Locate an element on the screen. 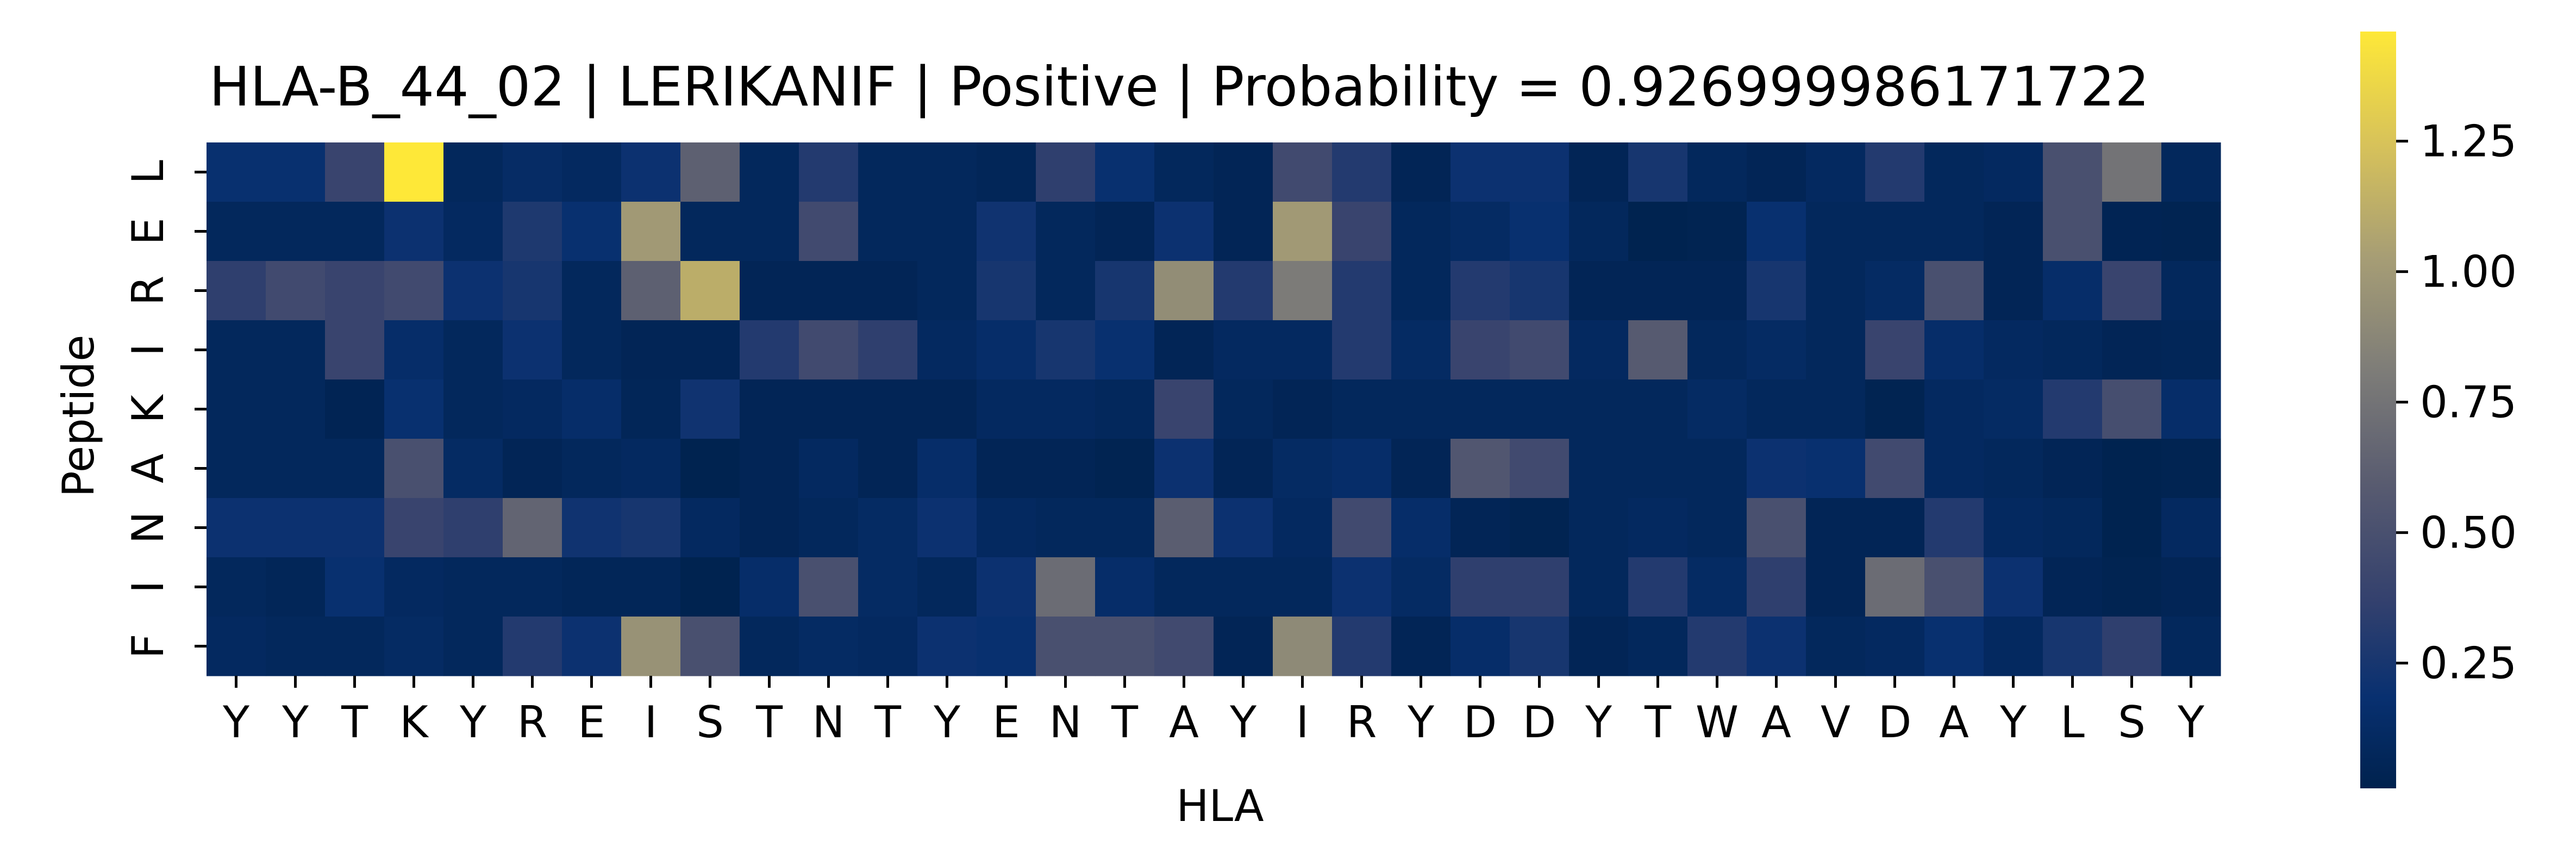  colorbar-tick-label: 0.25 is located at coordinates (2468, 663).